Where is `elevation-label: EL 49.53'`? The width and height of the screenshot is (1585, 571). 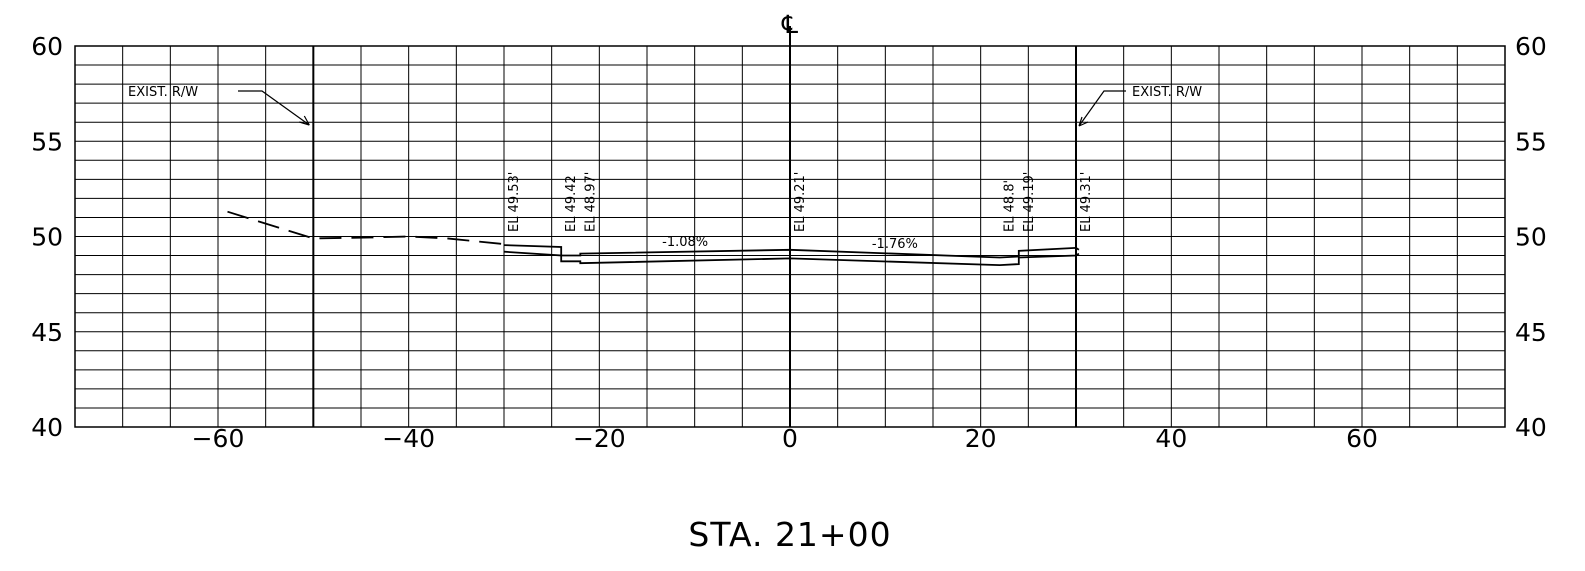 elevation-label: EL 49.53' is located at coordinates (514, 202).